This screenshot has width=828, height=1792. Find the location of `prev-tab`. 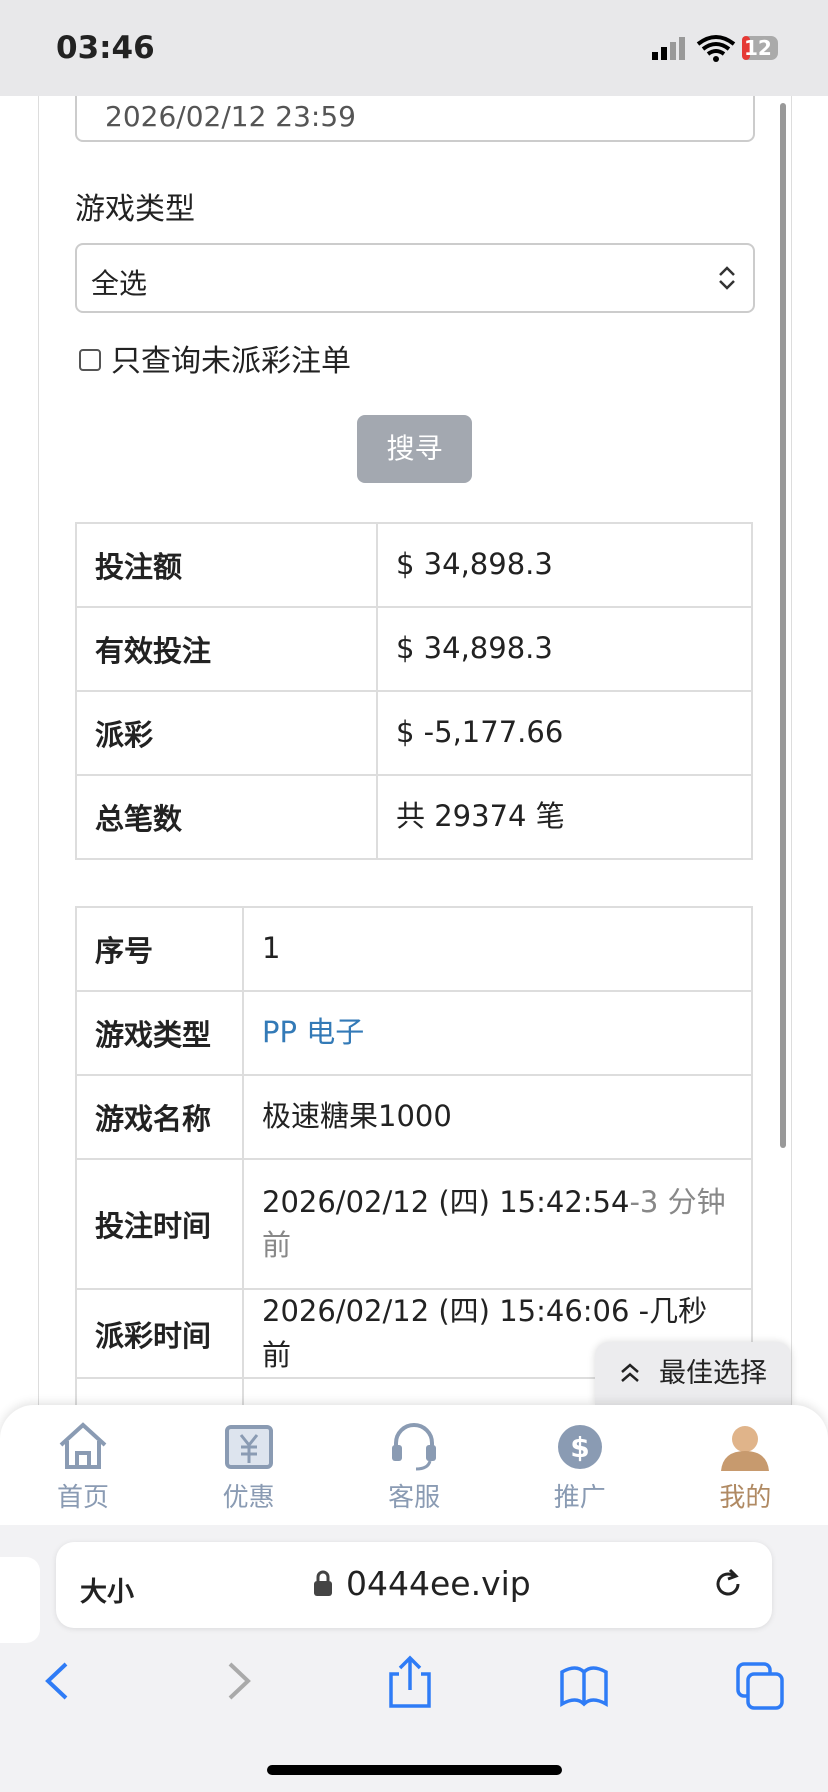

prev-tab is located at coordinates (20, 1600).